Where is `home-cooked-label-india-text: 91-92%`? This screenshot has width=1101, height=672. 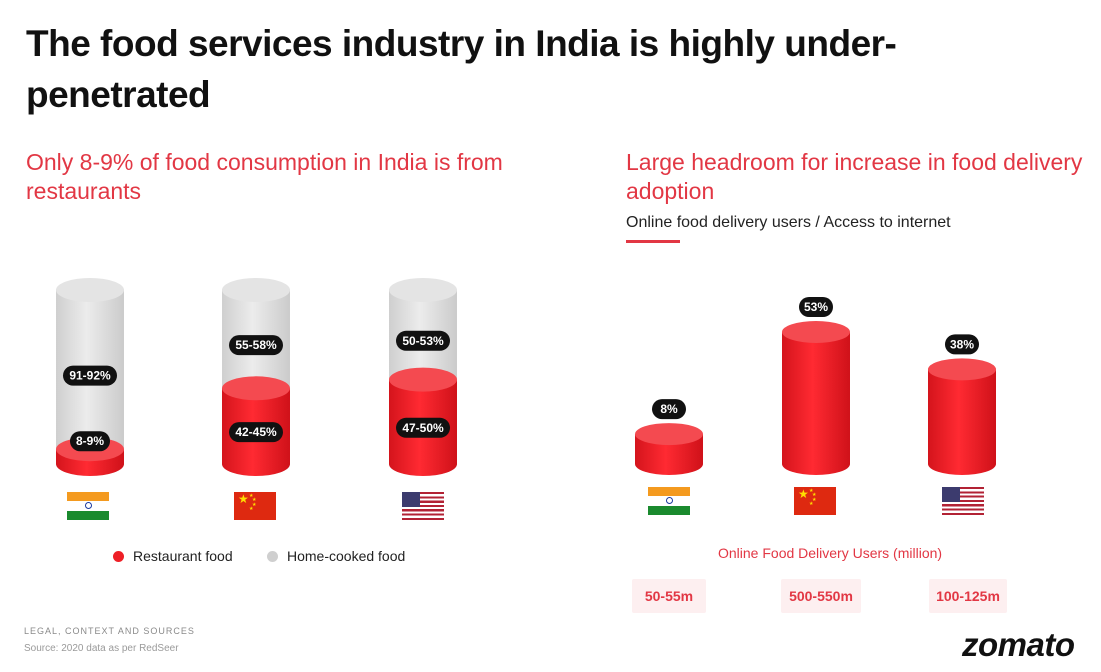 home-cooked-label-india-text: 91-92% is located at coordinates (90, 376).